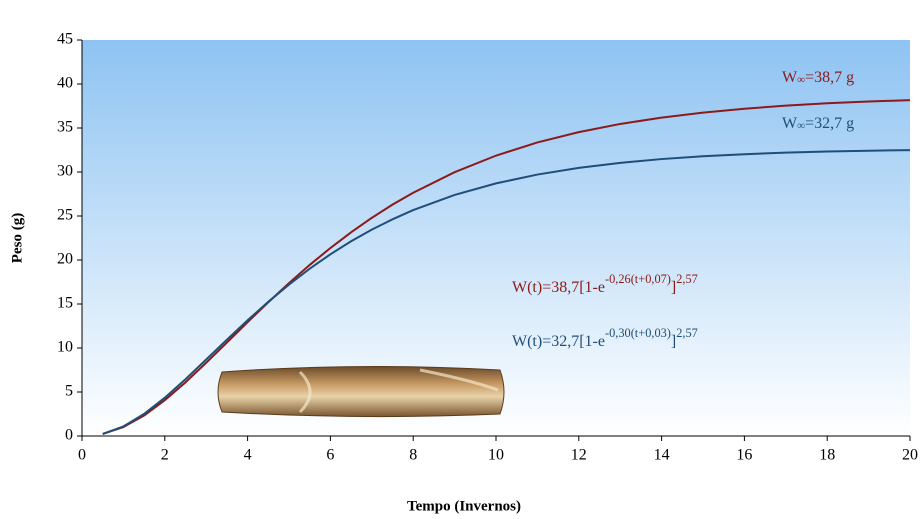  Describe the element at coordinates (65, 83) in the screenshot. I see `y-tick-label: 40` at that location.